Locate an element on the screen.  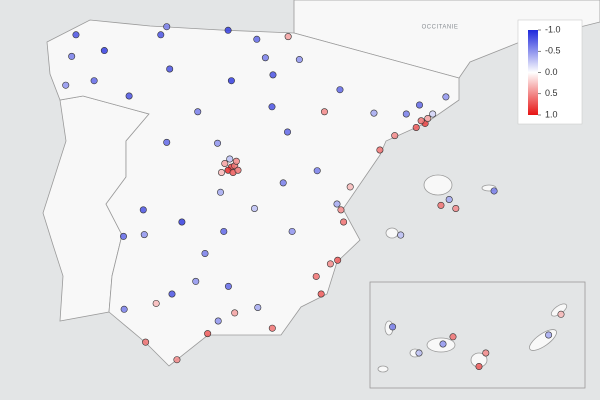
mallorca is located at coordinates (438, 185).